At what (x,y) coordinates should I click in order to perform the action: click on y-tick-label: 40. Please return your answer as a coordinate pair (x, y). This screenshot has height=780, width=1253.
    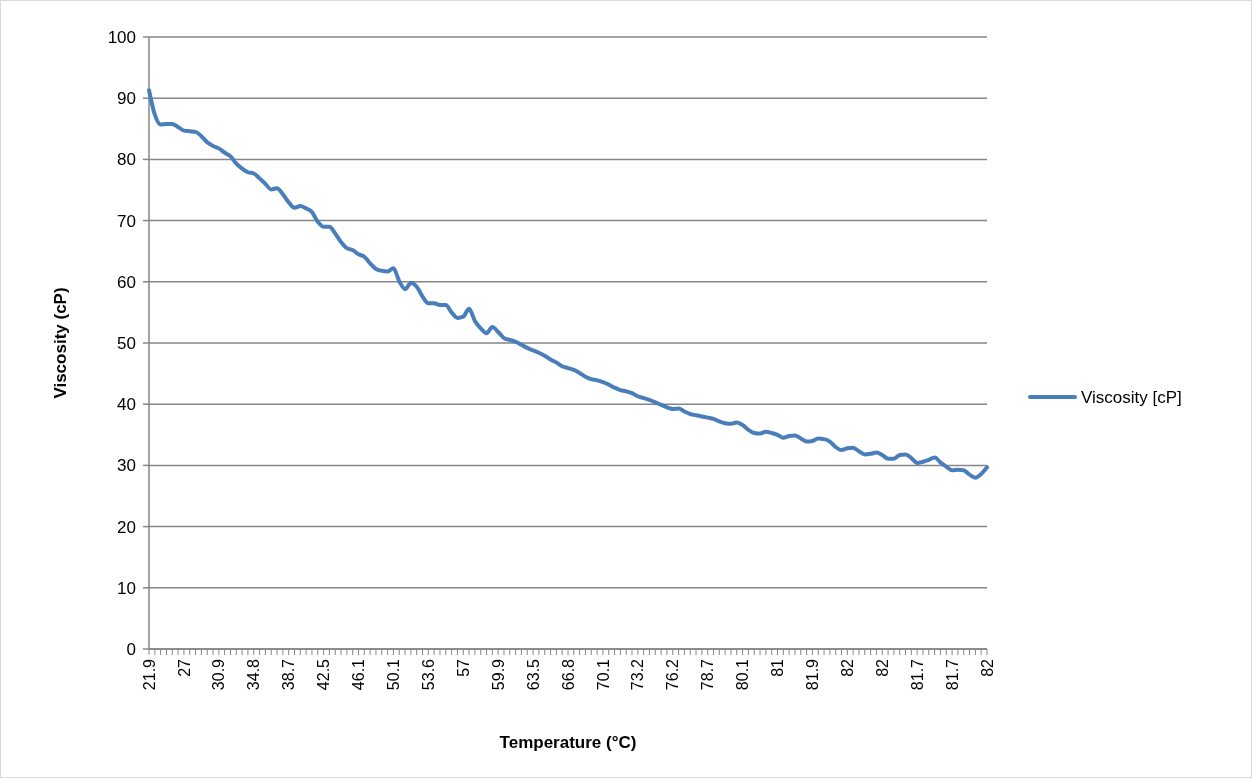
    Looking at the image, I should click on (126, 405).